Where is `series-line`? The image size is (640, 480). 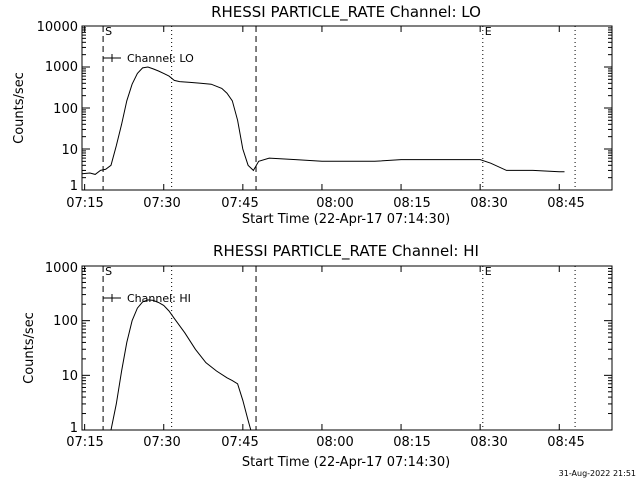
series-line is located at coordinates (181, 365).